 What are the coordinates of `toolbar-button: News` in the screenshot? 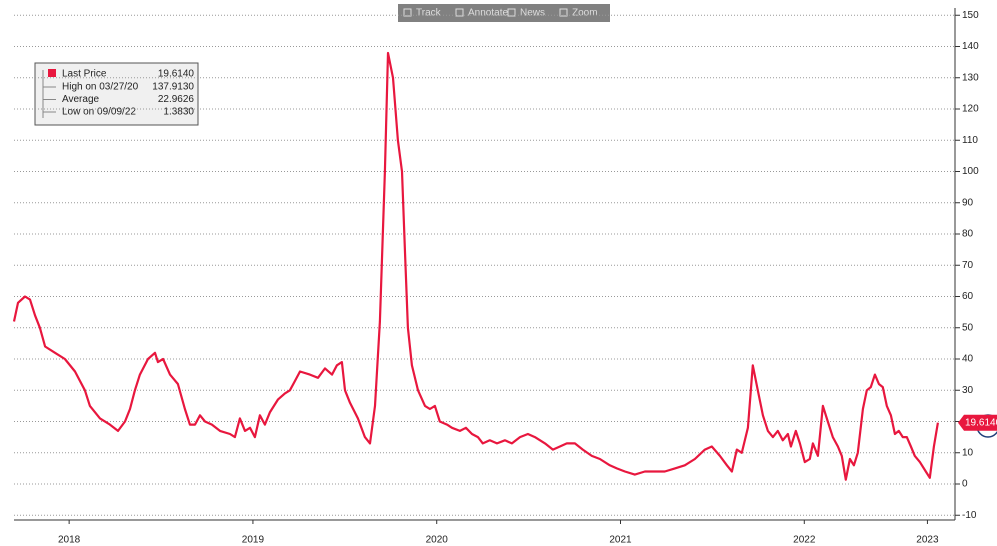 It's located at (526, 13).